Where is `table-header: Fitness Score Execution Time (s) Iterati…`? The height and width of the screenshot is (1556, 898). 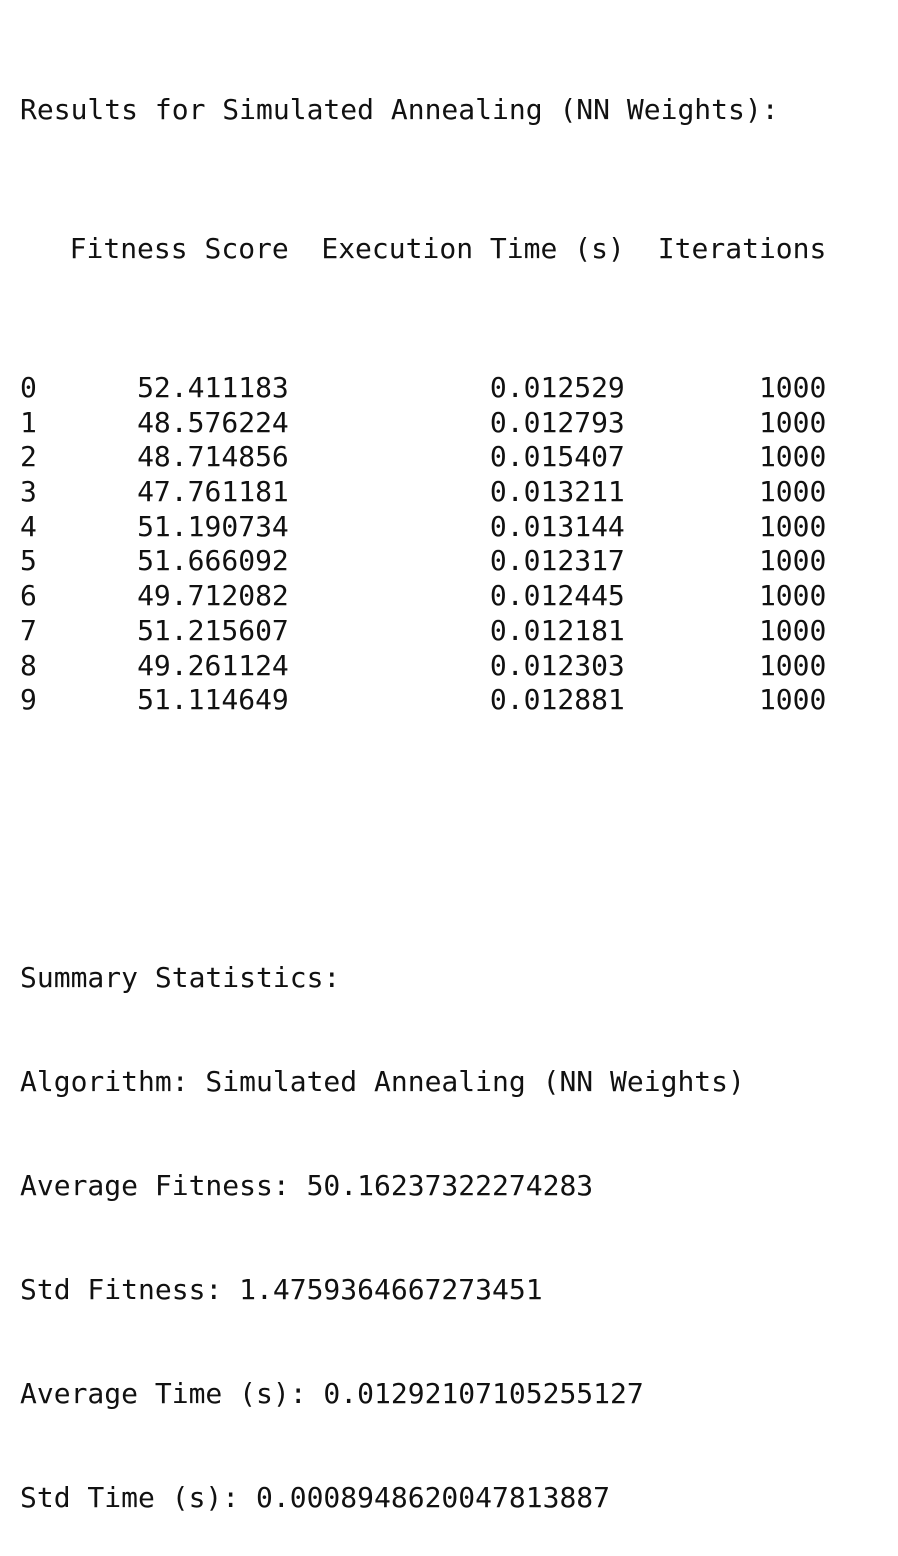 table-header: Fitness Score Execution Time (s) Iterati… is located at coordinates (423, 249).